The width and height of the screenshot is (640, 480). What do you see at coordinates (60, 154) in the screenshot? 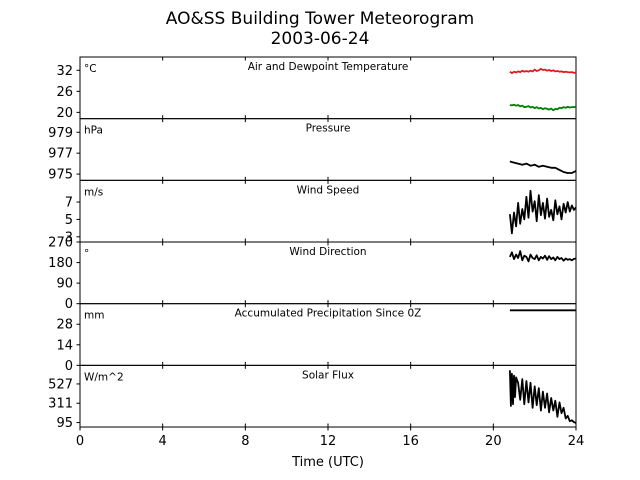
I see `y-tick-label: 977` at bounding box center [60, 154].